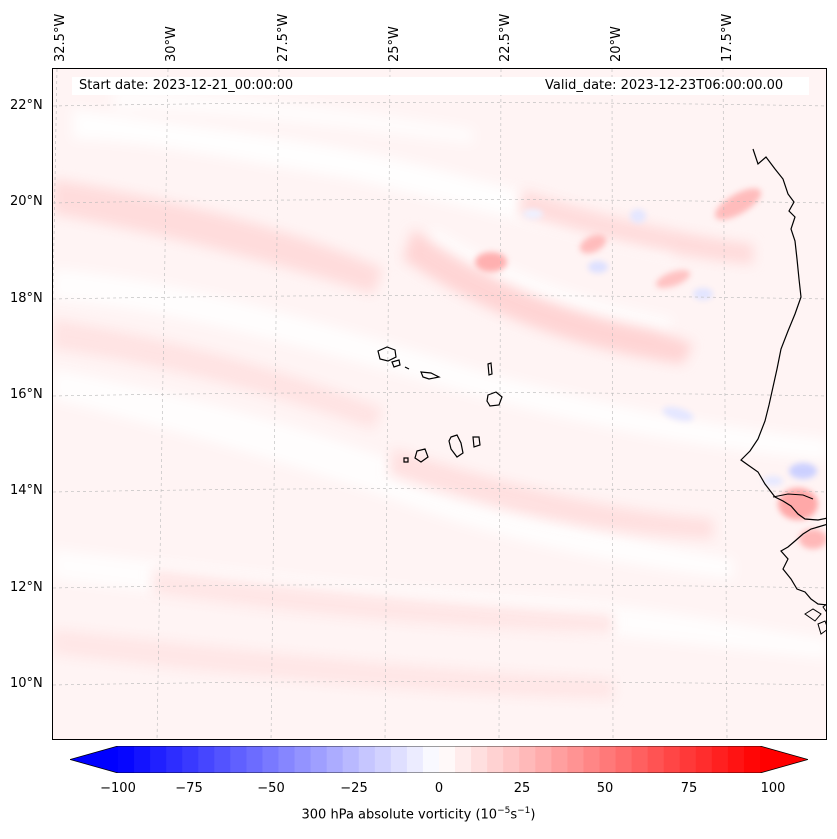 This screenshot has width=837, height=839. I want to click on island-sao-vicente, so click(396, 363).